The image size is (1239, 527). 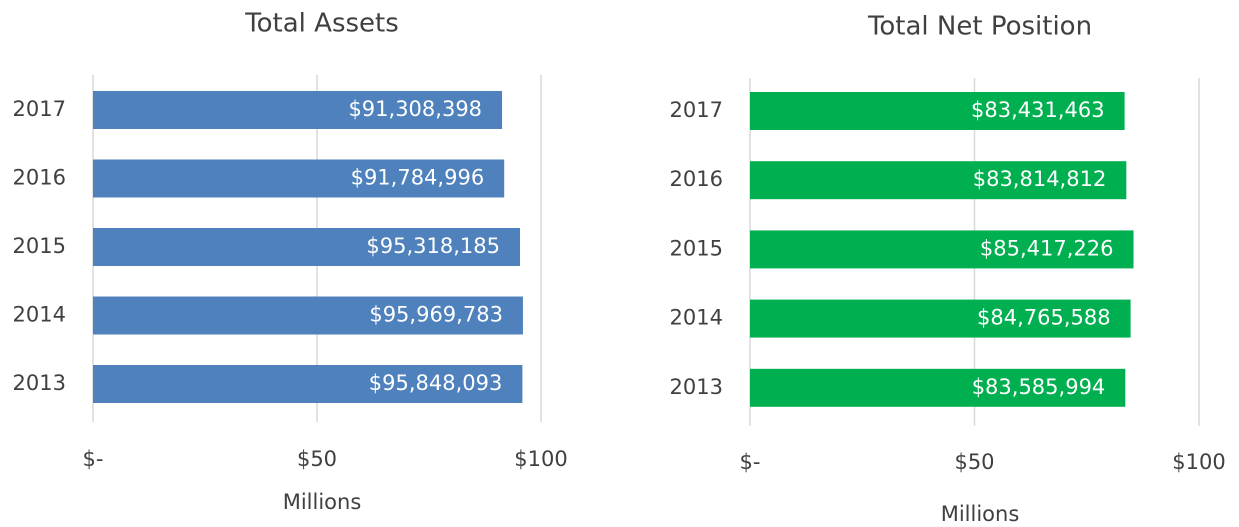 What do you see at coordinates (1040, 179) in the screenshot?
I see `data-label: $83,814,812` at bounding box center [1040, 179].